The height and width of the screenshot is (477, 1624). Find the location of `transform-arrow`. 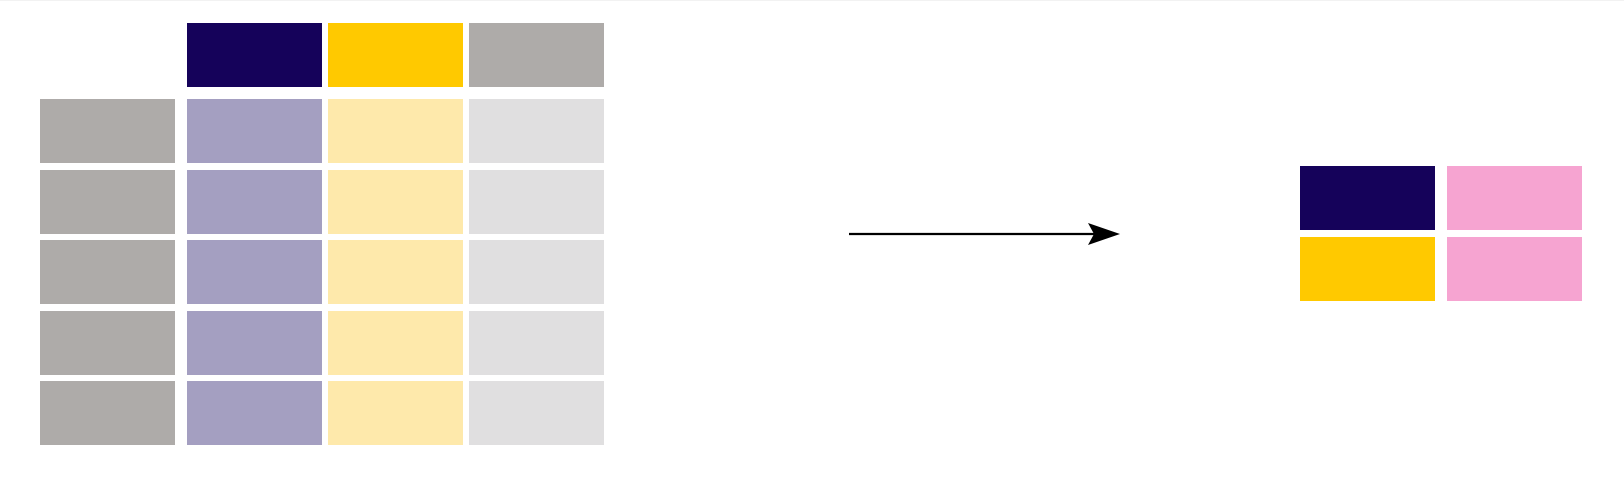

transform-arrow is located at coordinates (984, 234).